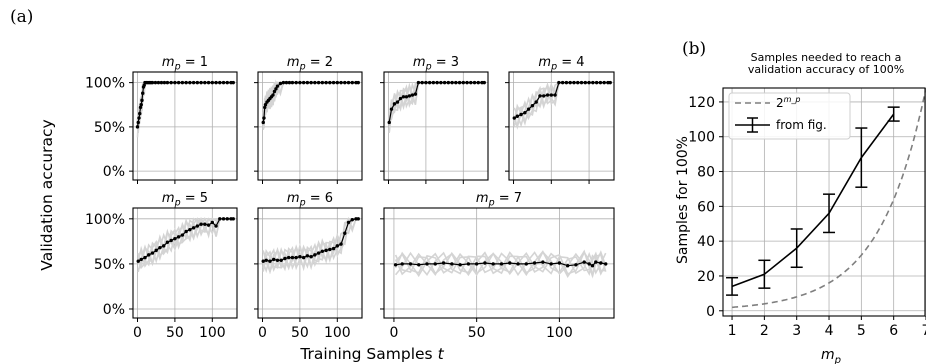 This screenshot has height=364, width=926. I want to click on legend-box, so click(789, 116).